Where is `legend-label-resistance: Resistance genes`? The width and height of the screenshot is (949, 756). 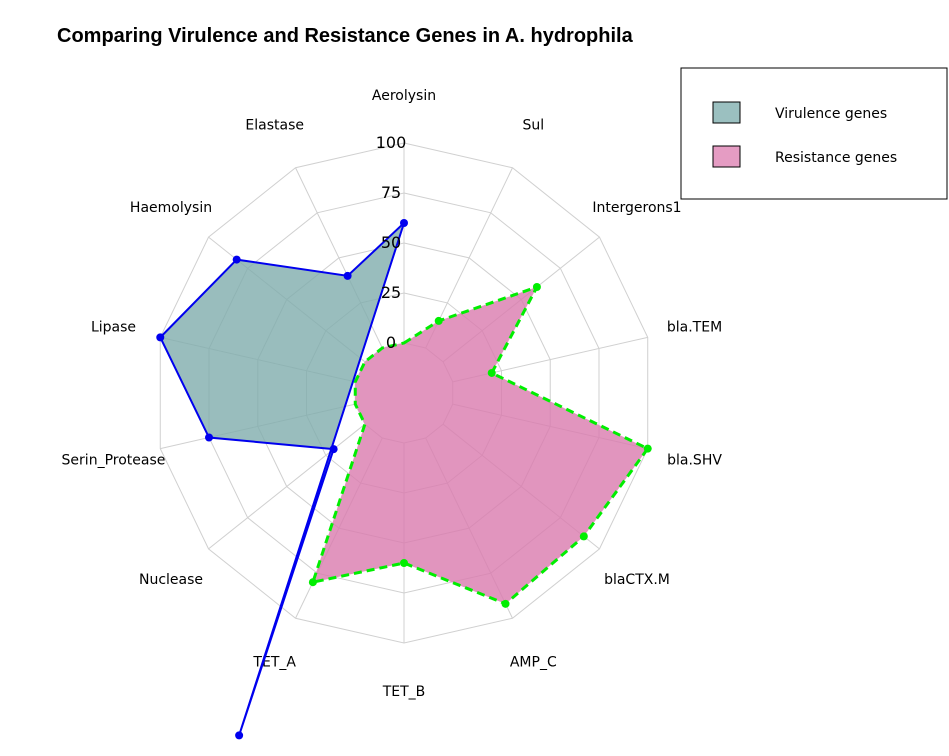
legend-label-resistance: Resistance genes is located at coordinates (836, 158).